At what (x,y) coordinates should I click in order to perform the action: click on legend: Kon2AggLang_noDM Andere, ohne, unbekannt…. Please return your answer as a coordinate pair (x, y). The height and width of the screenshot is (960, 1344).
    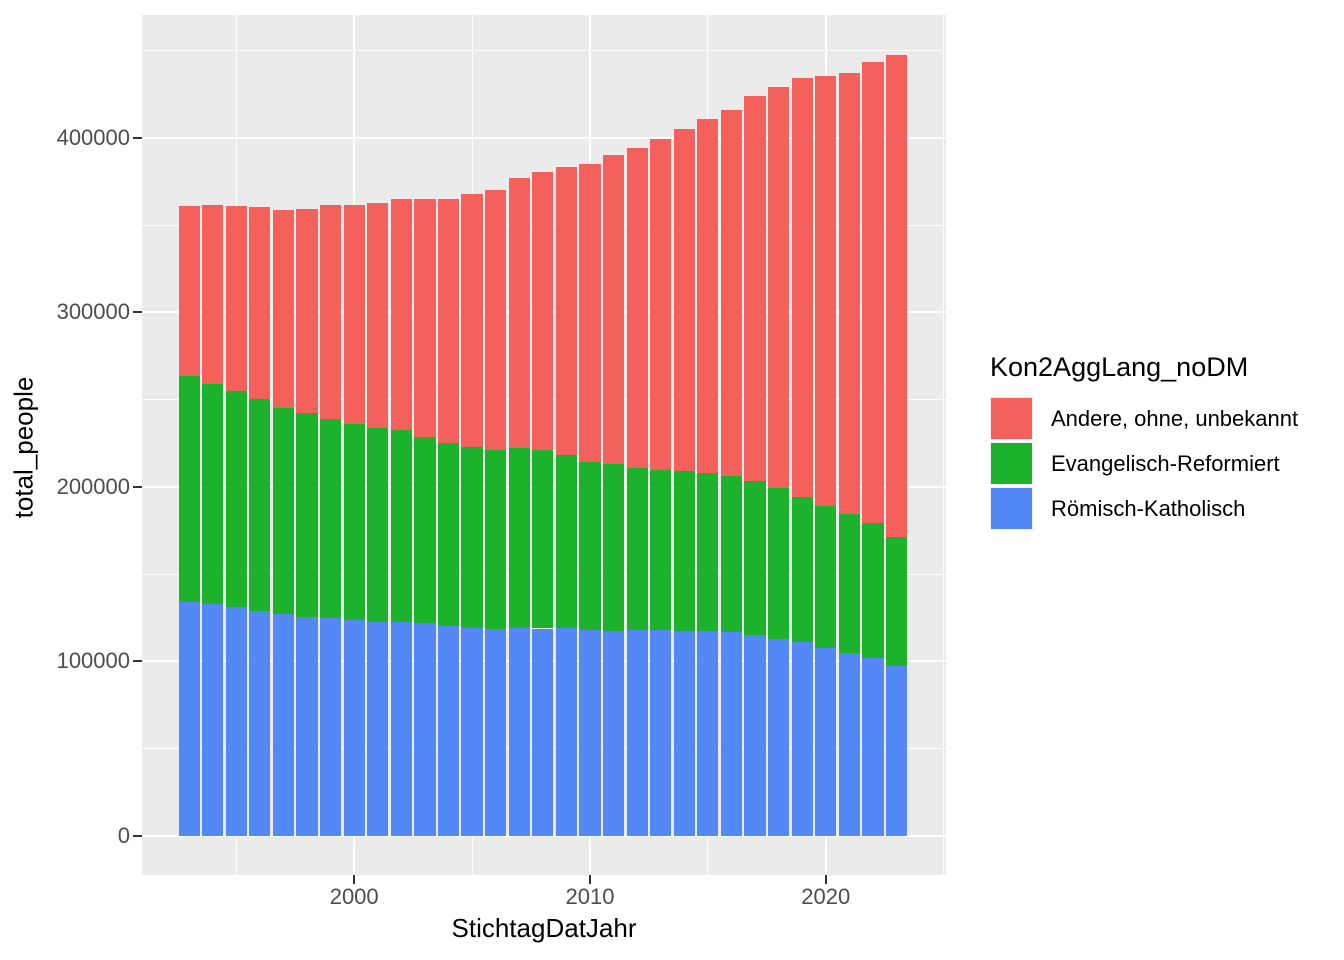
    Looking at the image, I should click on (1165, 442).